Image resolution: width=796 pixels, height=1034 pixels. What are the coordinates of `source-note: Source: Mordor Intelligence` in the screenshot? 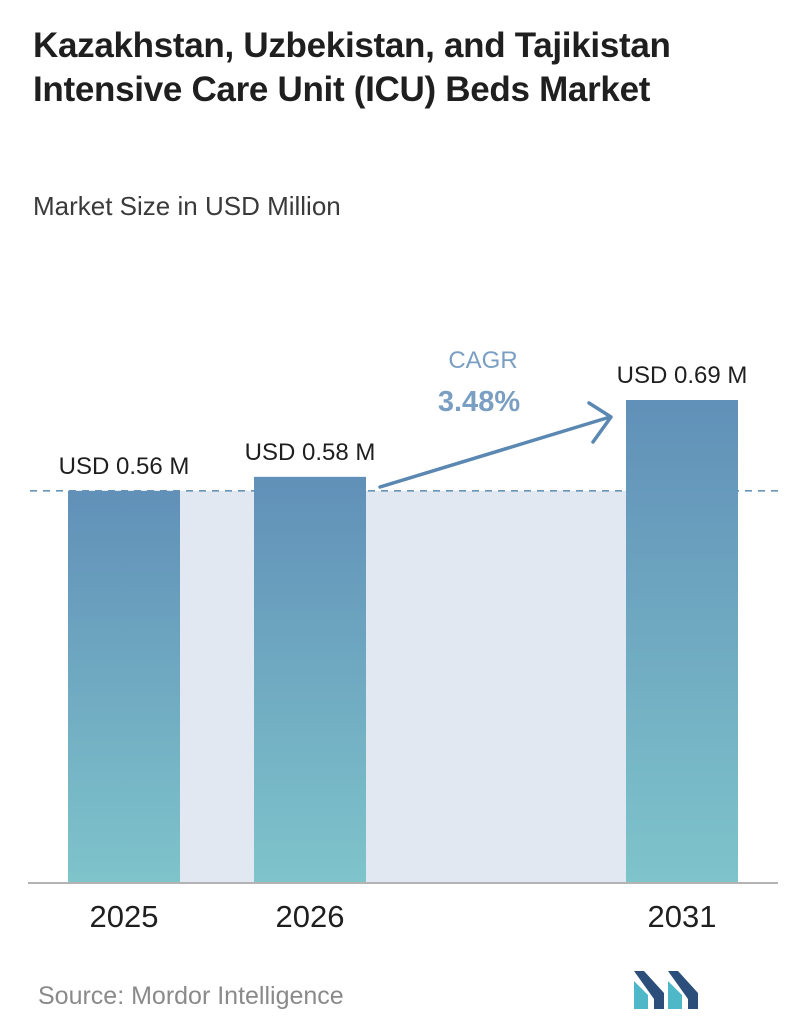 It's located at (191, 996).